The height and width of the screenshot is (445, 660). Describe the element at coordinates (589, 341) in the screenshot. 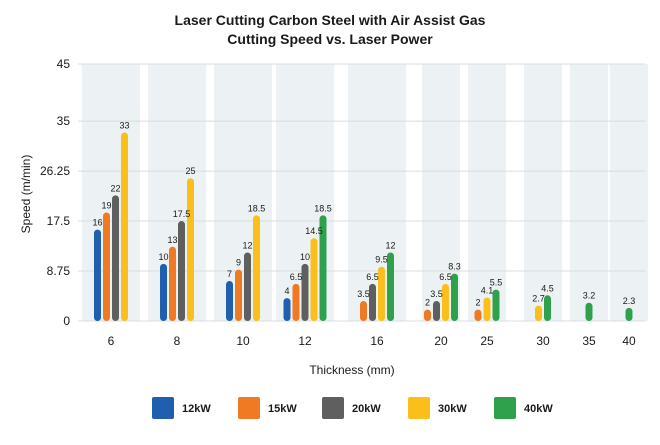

I see `x-tick-label: 35` at that location.